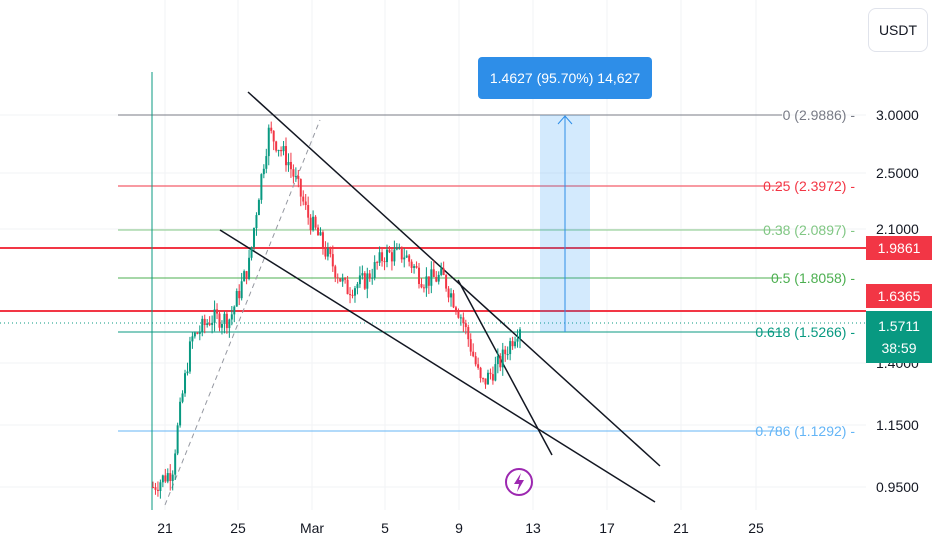 This screenshot has height=550, width=932. What do you see at coordinates (897, 173) in the screenshot?
I see `y-axis-tick: 2.5000` at bounding box center [897, 173].